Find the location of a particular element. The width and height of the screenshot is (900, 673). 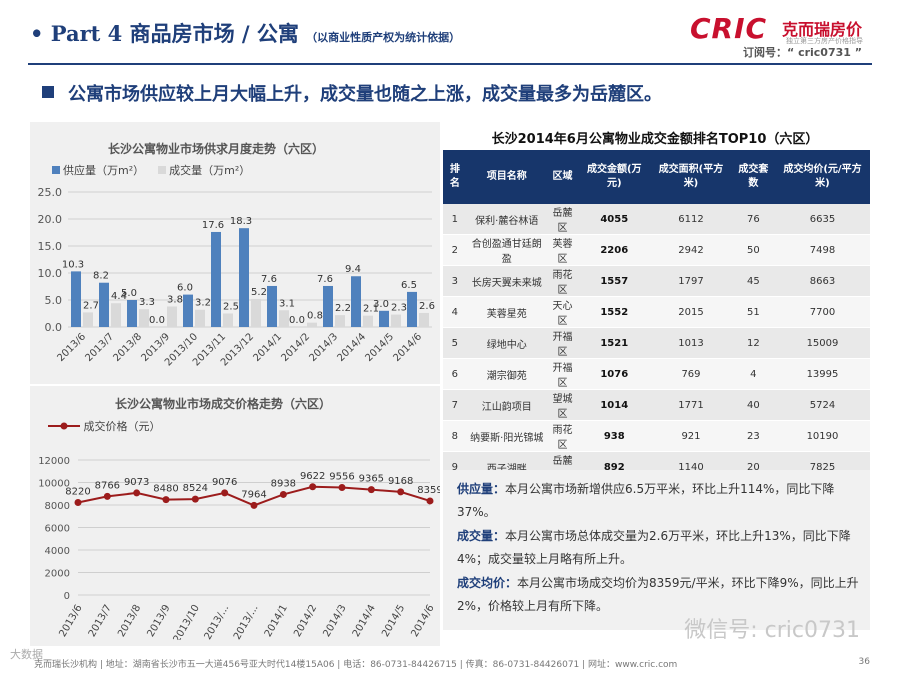

table-header-row: 排名 项目名称 区域 成交金额(万元) 成交面积(平方米) 成交套数 成交均价(元/平方米) is located at coordinates (656, 177).